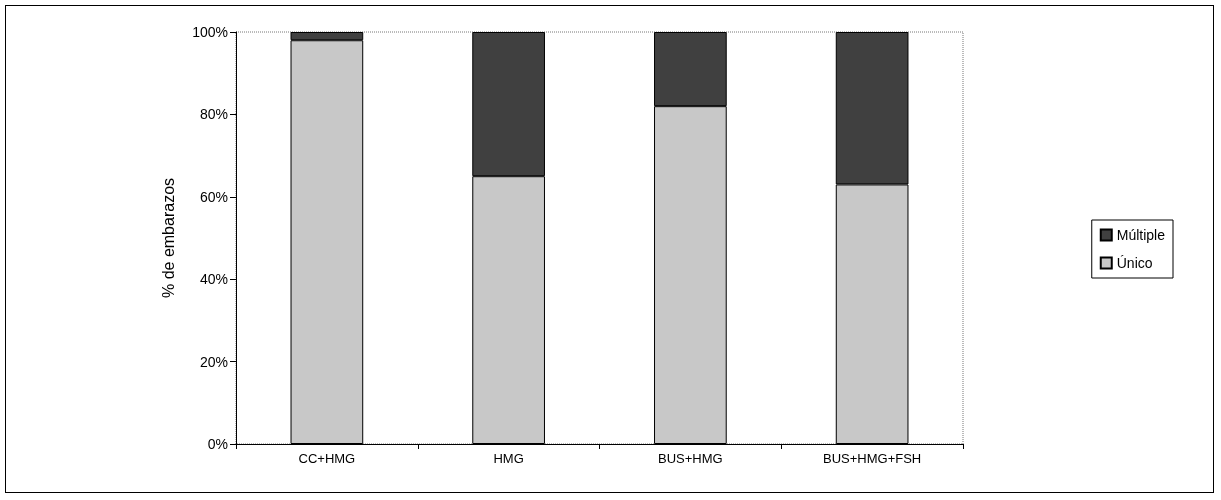 This screenshot has height=500, width=1221. I want to click on y-tick-label: 100%, so click(210, 32).